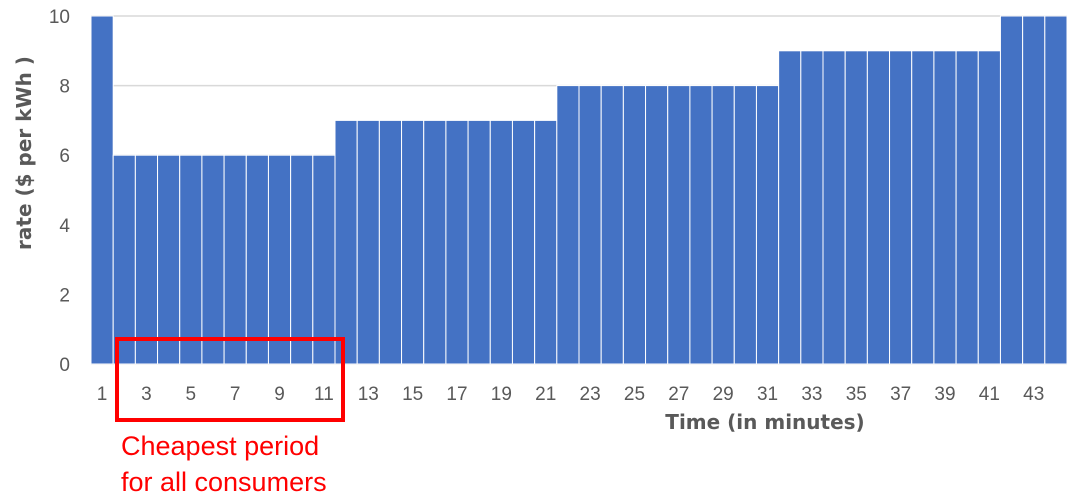 The height and width of the screenshot is (503, 1067). Describe the element at coordinates (501, 394) in the screenshot. I see `x-tick-label: 19` at that location.